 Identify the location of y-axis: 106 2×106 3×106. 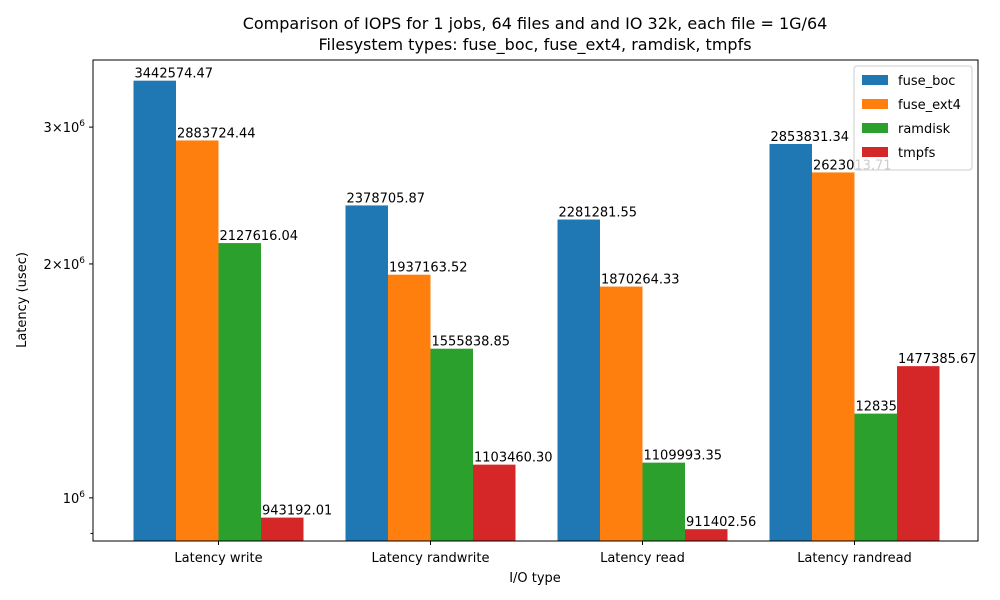
(68, 326).